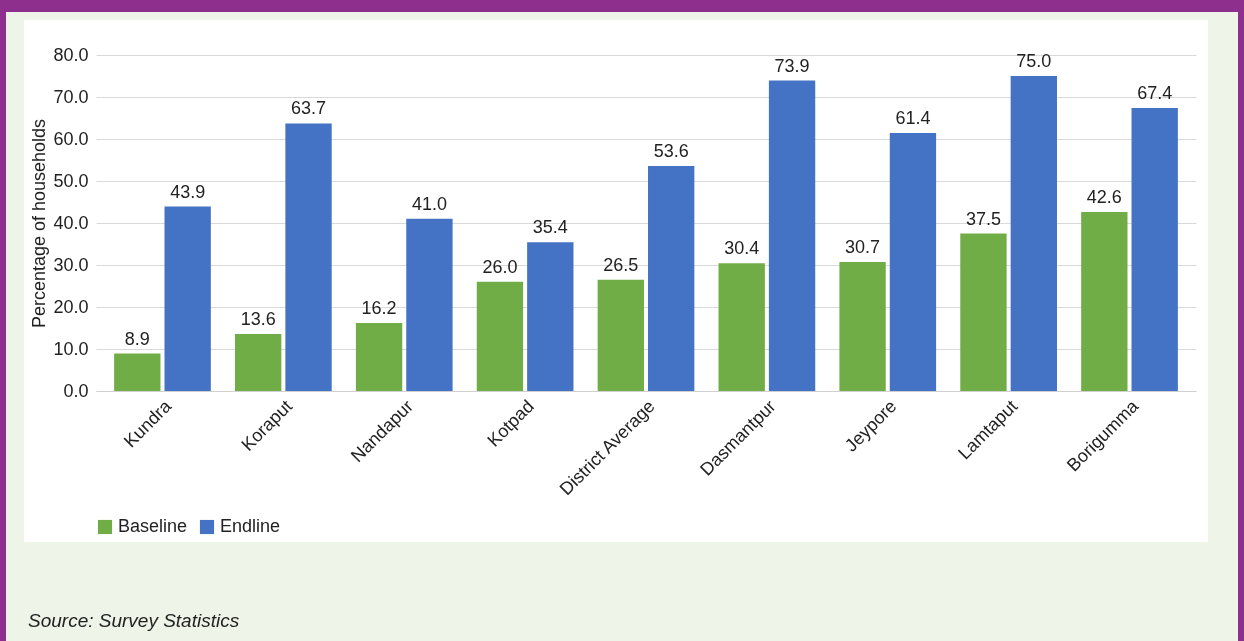  What do you see at coordinates (1155, 92) in the screenshot?
I see `data-label: 67.4` at bounding box center [1155, 92].